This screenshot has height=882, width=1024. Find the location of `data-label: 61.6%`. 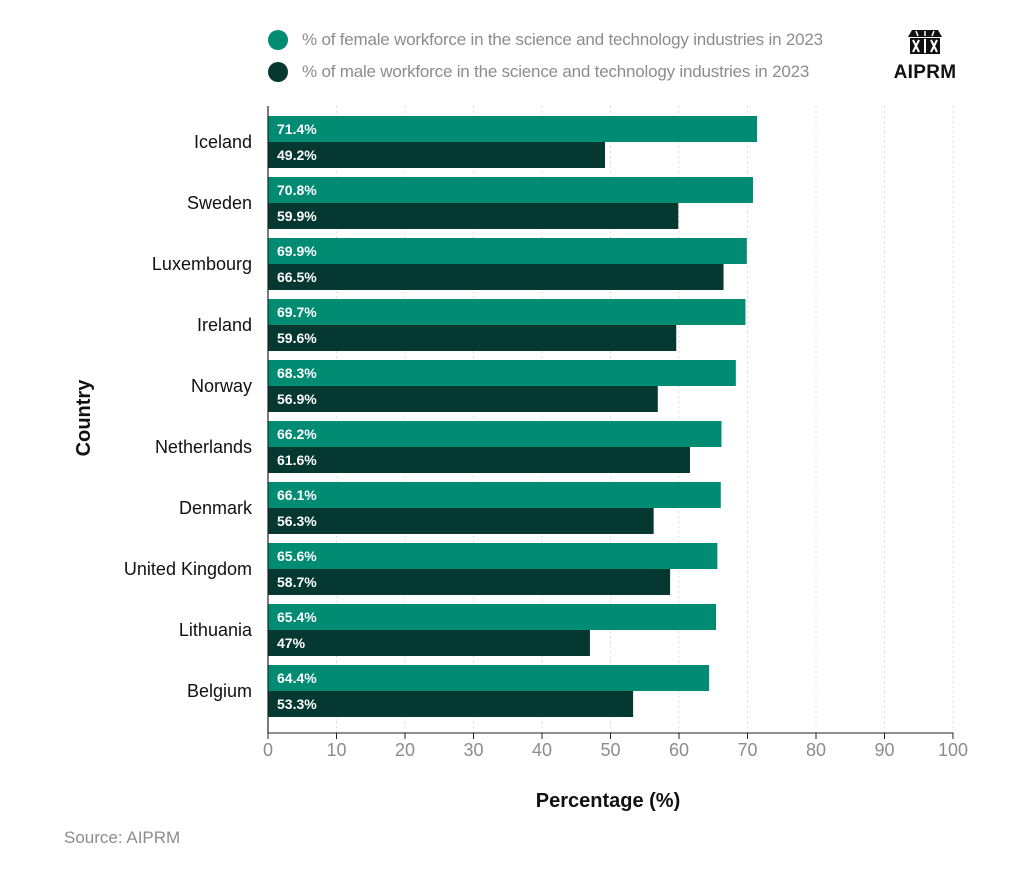

data-label: 61.6% is located at coordinates (297, 460).